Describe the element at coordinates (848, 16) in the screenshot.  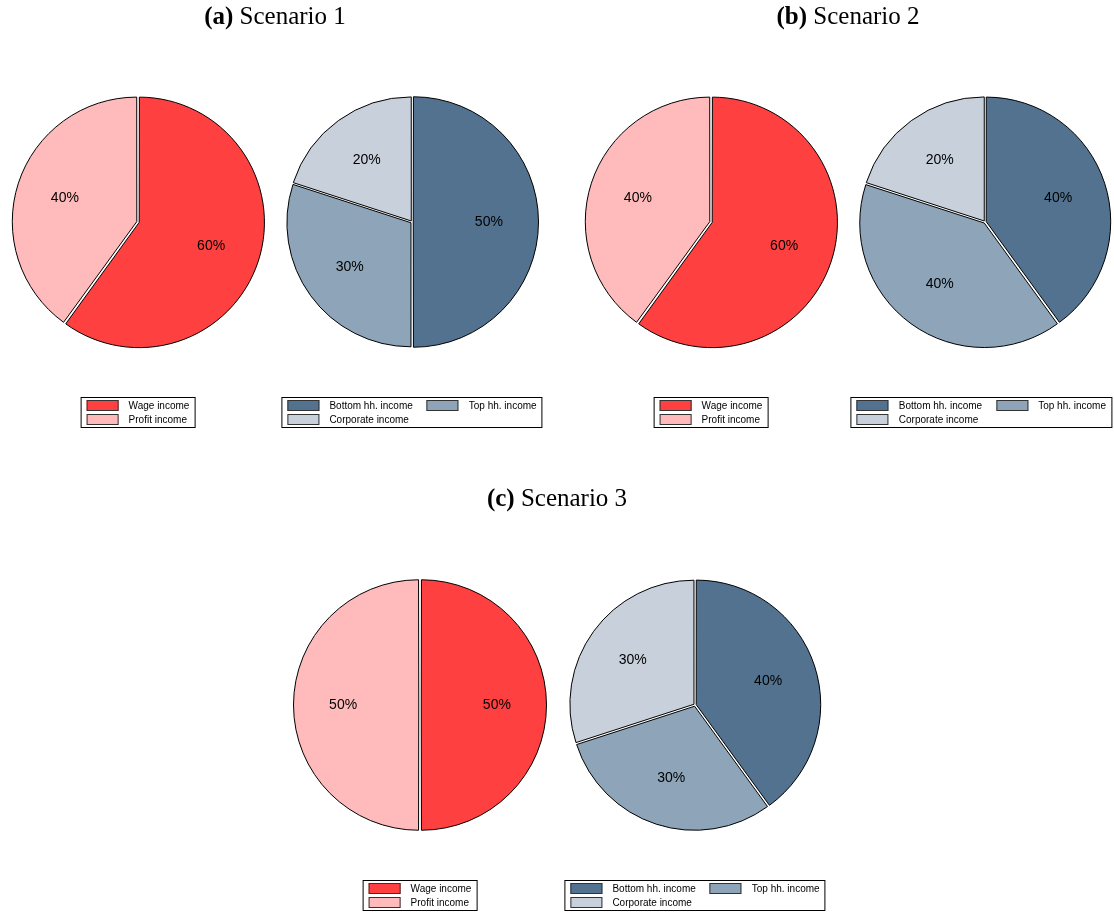
I see `chart-title: (b) Scenario 2` at that location.